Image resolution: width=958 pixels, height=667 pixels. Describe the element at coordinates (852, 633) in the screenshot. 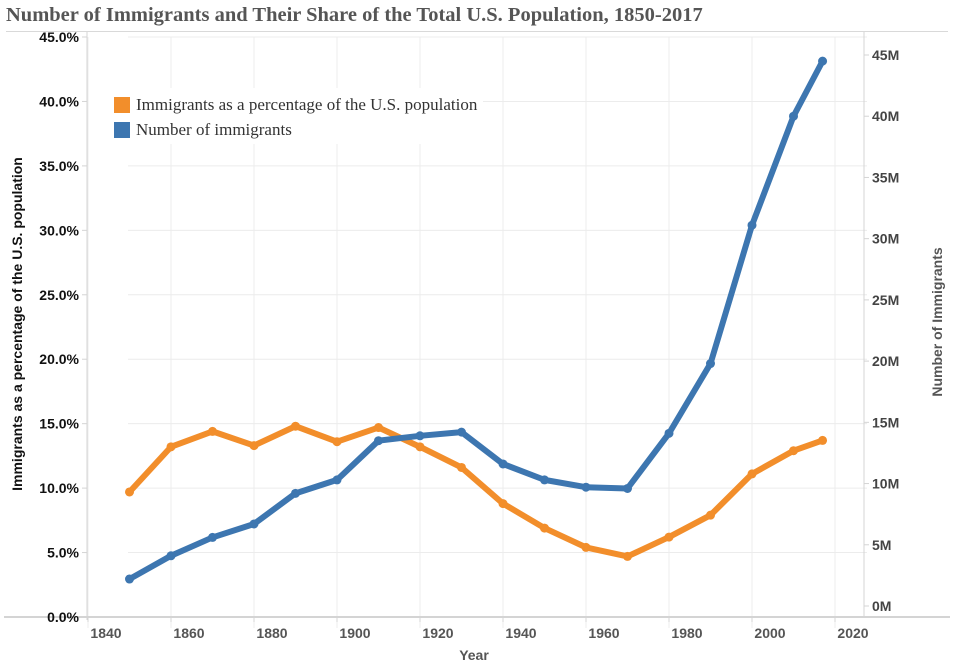

I see `x-tick-label: 2020` at that location.